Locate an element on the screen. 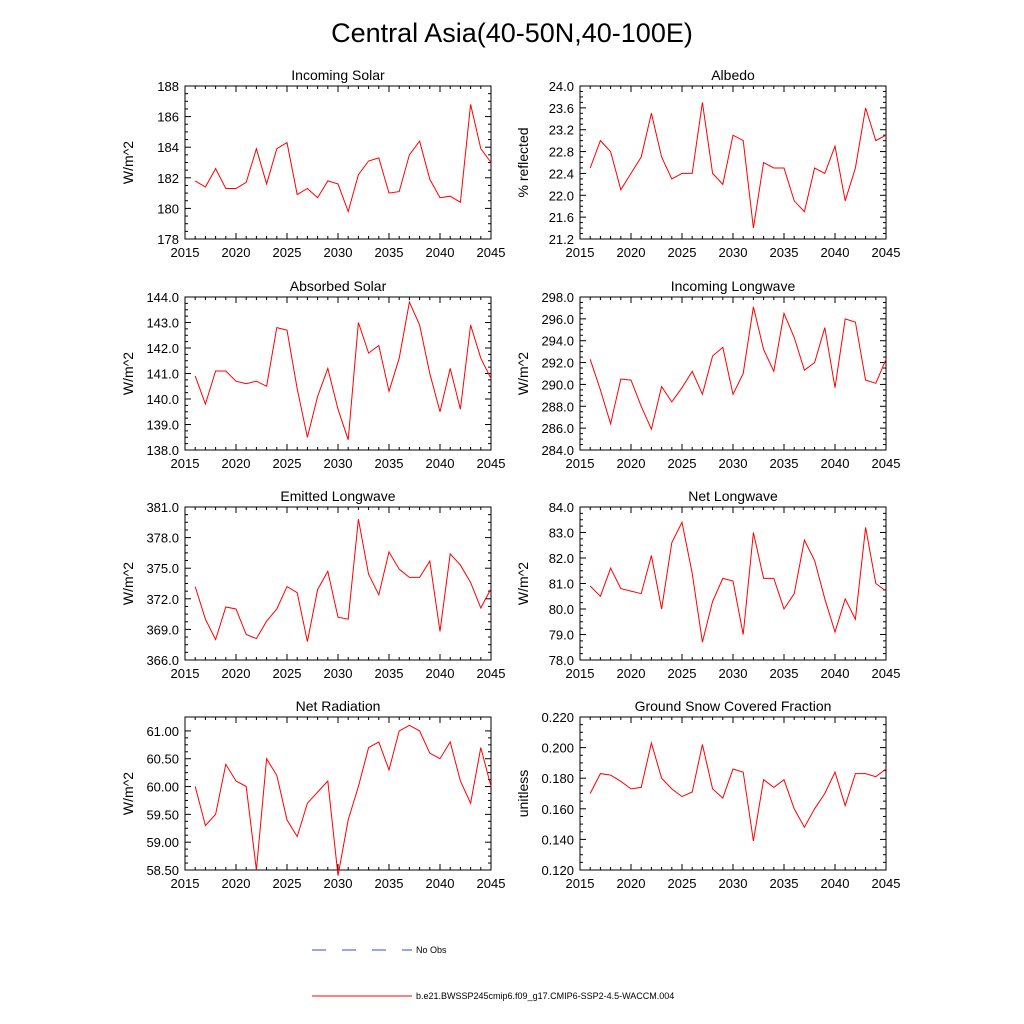  y-tick-label: 366.0 is located at coordinates (162, 660).